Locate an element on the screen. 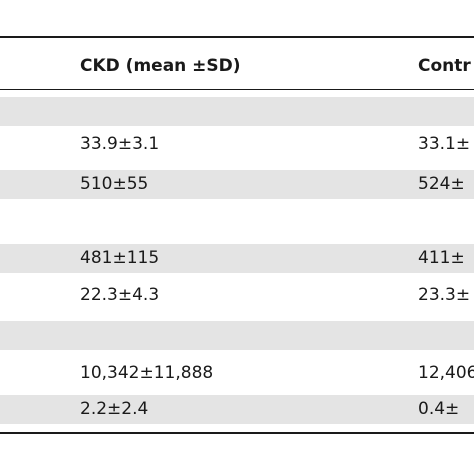 The width and height of the screenshot is (474, 474). control-value: 33.1± is located at coordinates (444, 144).